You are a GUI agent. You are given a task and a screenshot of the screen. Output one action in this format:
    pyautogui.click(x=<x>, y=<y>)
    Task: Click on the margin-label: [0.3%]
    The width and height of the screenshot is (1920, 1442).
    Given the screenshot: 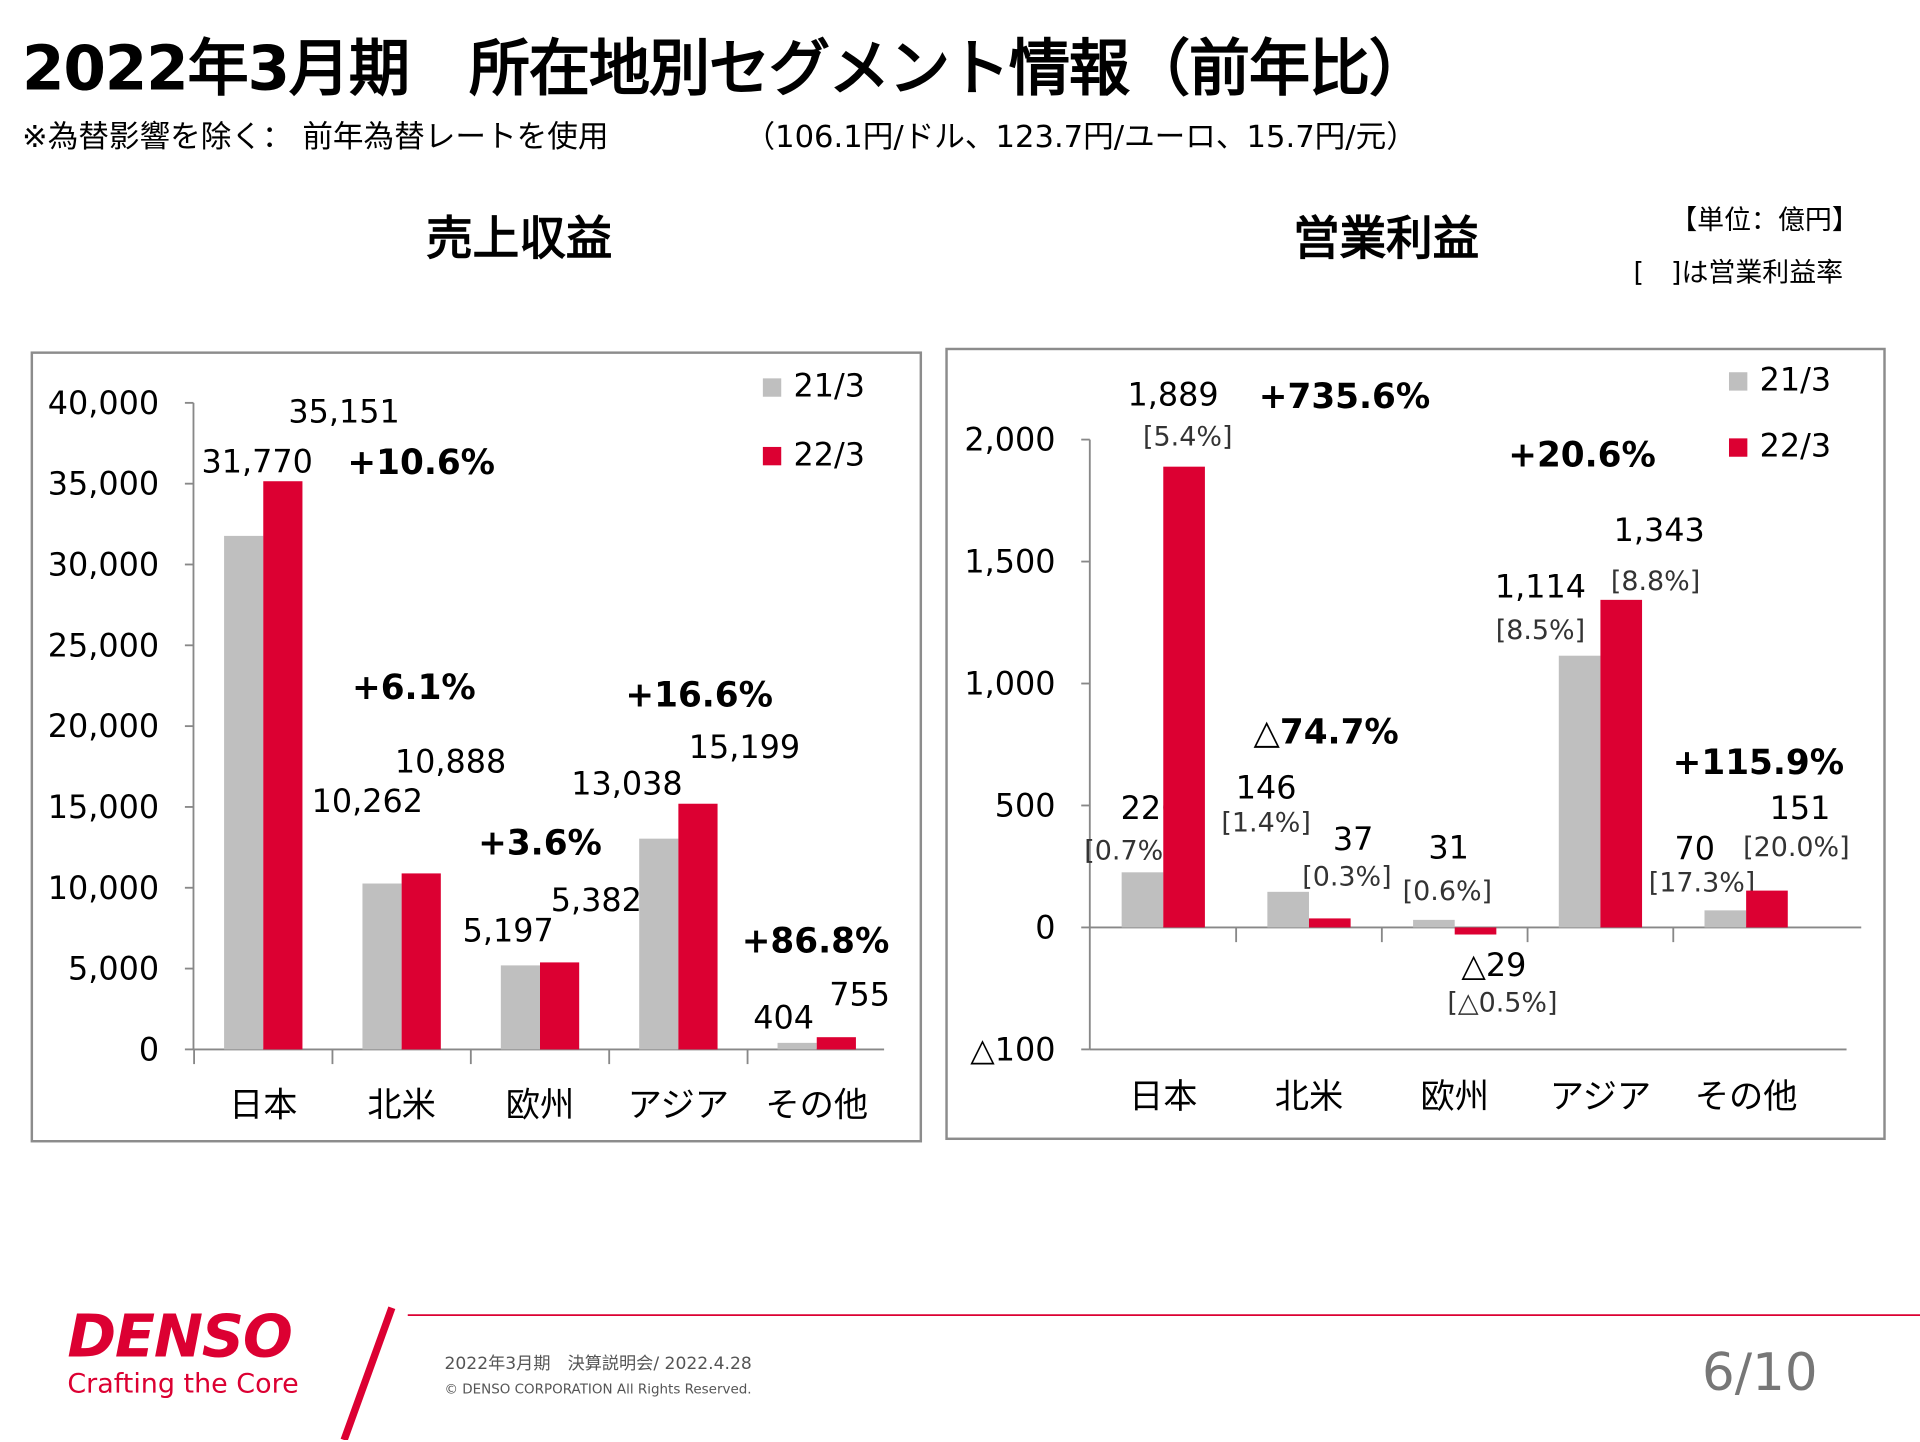 What is the action you would take?
    pyautogui.click(x=1346, y=876)
    